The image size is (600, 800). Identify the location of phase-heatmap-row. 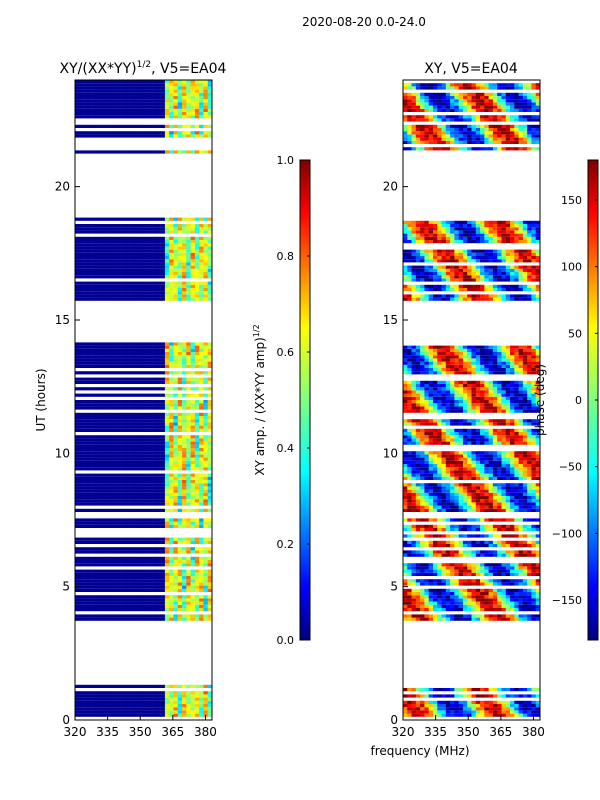
(472, 600).